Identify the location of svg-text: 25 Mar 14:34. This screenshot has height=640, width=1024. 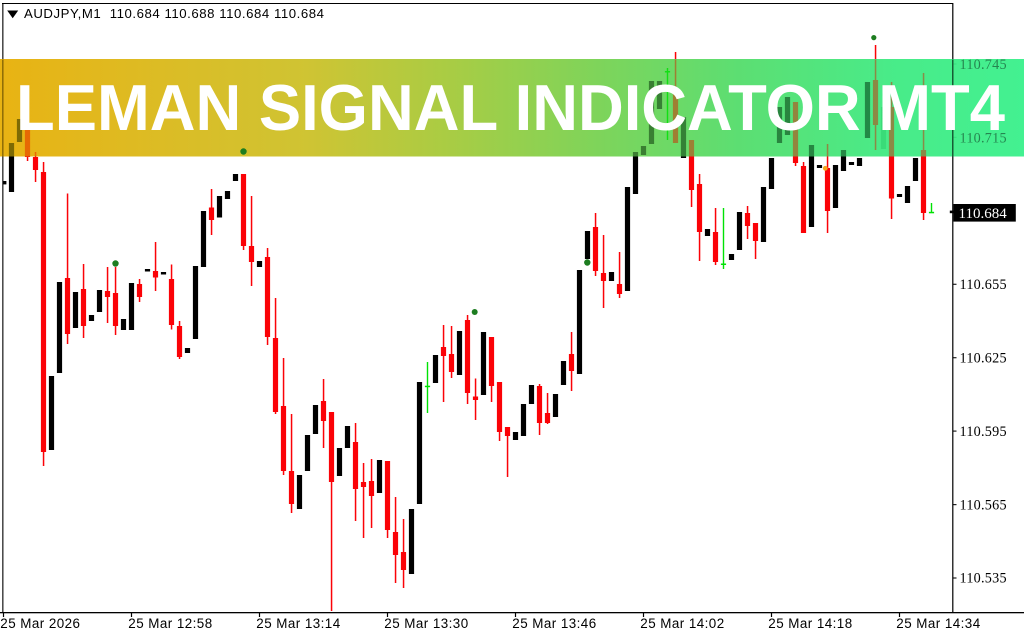
(938, 623).